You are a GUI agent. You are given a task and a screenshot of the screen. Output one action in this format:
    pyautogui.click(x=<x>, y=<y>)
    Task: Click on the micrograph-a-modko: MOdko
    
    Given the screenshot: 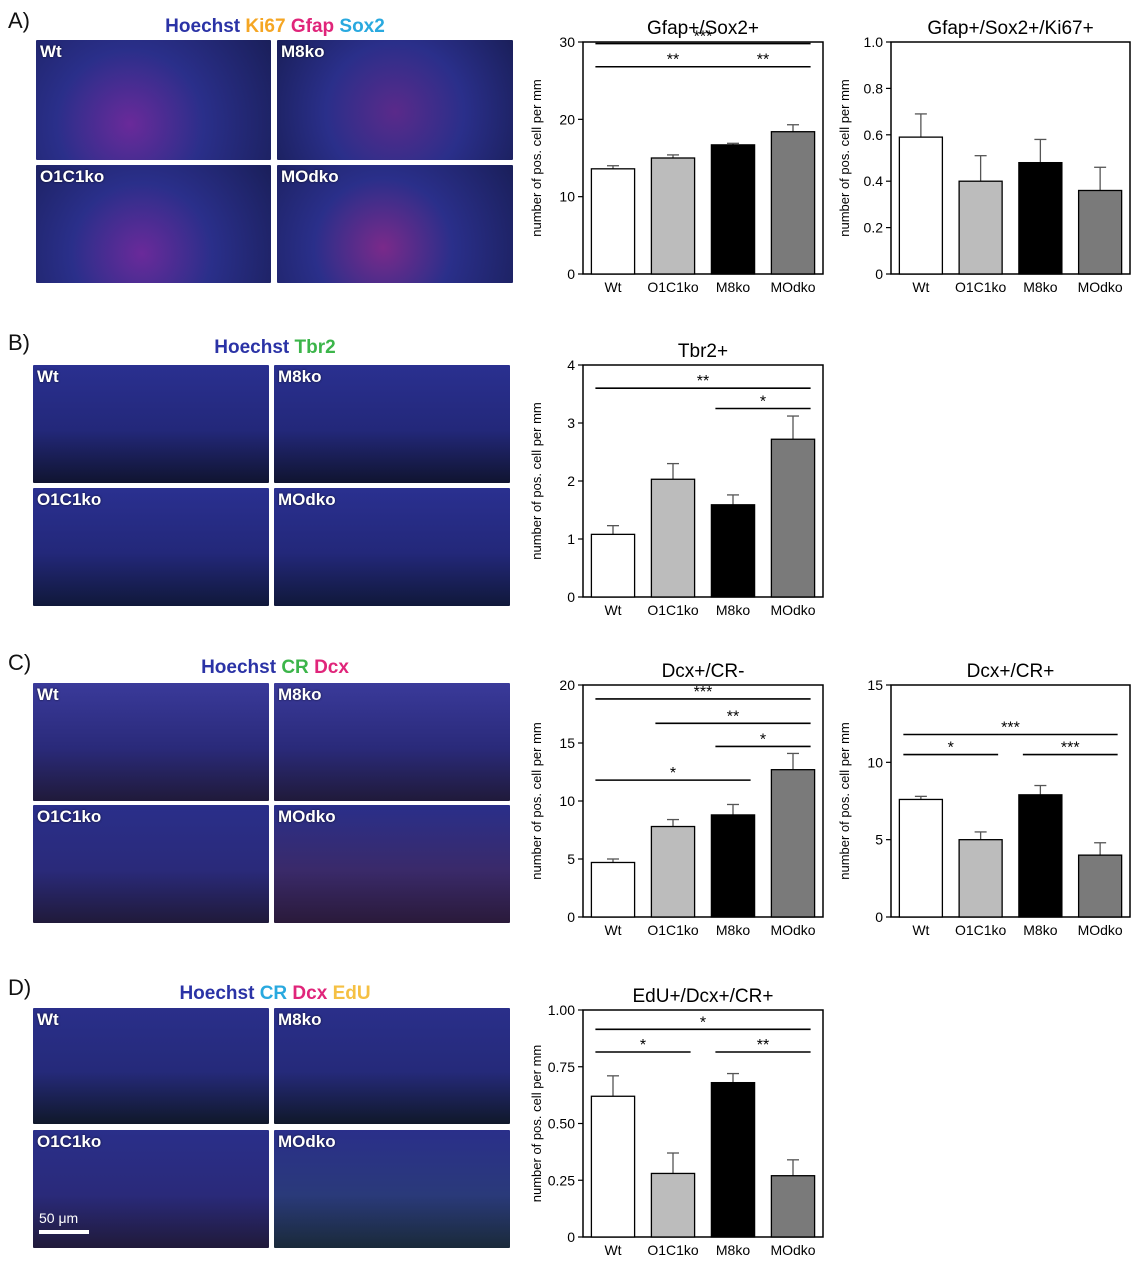 What is the action you would take?
    pyautogui.click(x=395, y=224)
    